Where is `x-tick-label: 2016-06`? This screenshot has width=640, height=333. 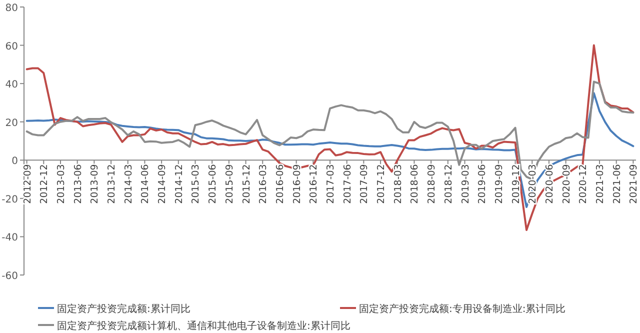
x-tick-label: 2016-06 is located at coordinates (280, 184).